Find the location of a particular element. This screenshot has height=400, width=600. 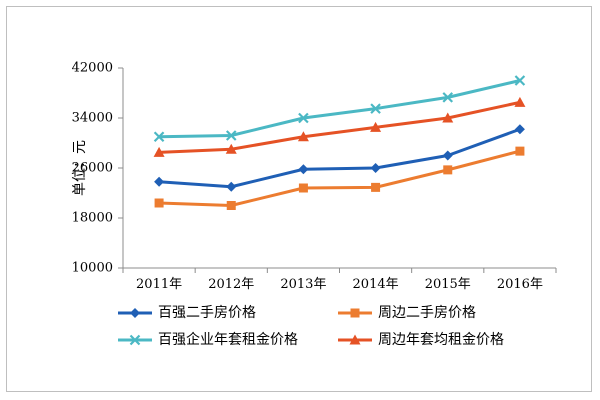

legend-item: 周边二手房价格 is located at coordinates (407, 313).